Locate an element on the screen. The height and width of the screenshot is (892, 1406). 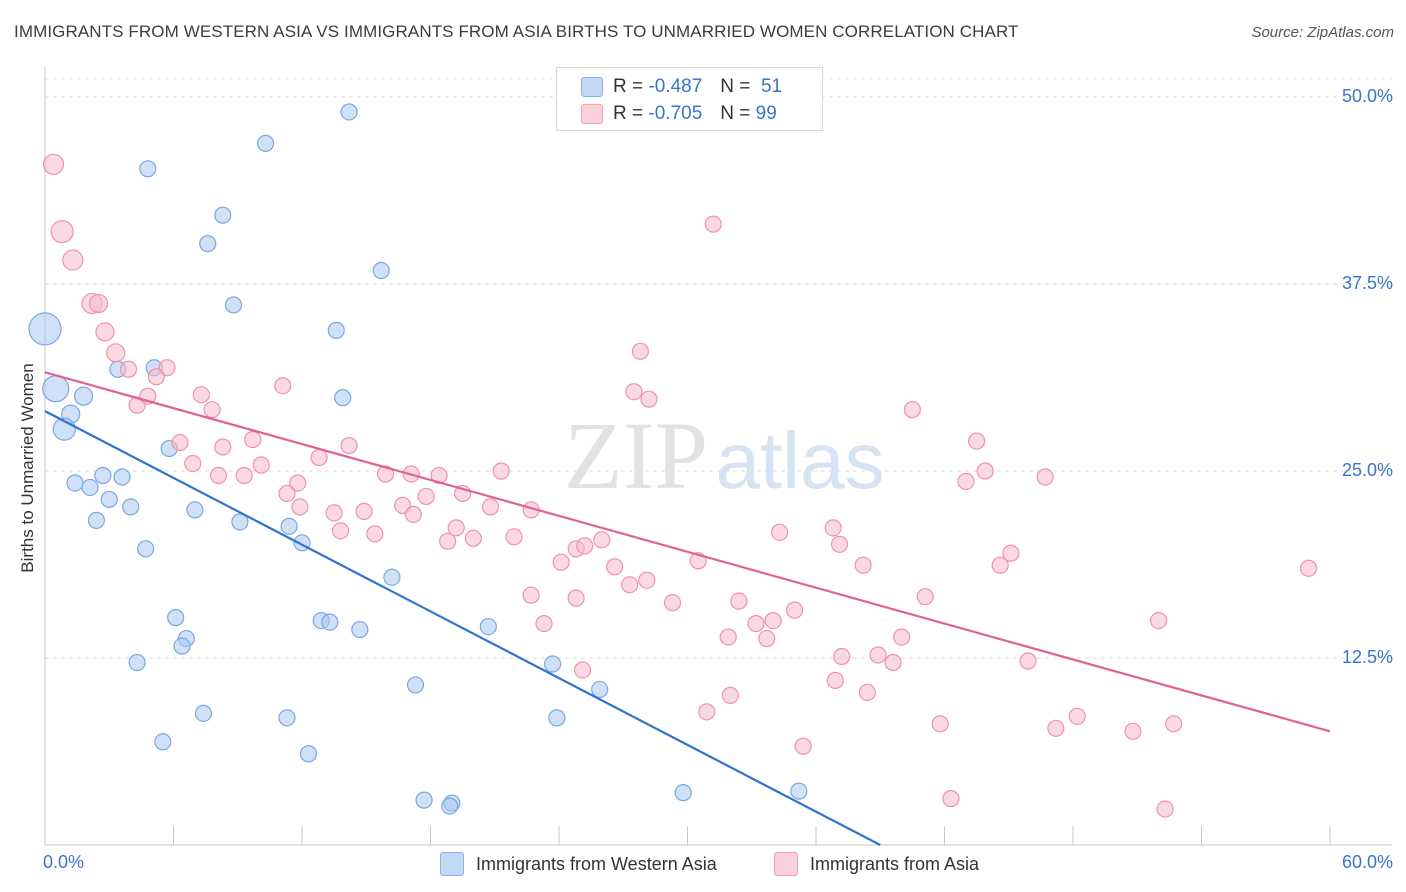
watermark: ZIP atlas is located at coordinates (724, 455).